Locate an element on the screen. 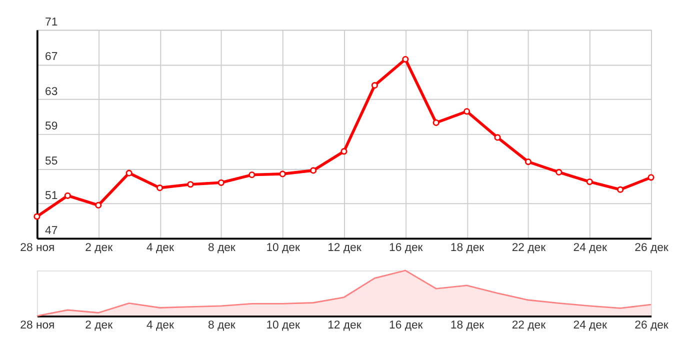 Image resolution: width=688 pixels, height=354 pixels. y-tick-label: 63 is located at coordinates (51, 92).